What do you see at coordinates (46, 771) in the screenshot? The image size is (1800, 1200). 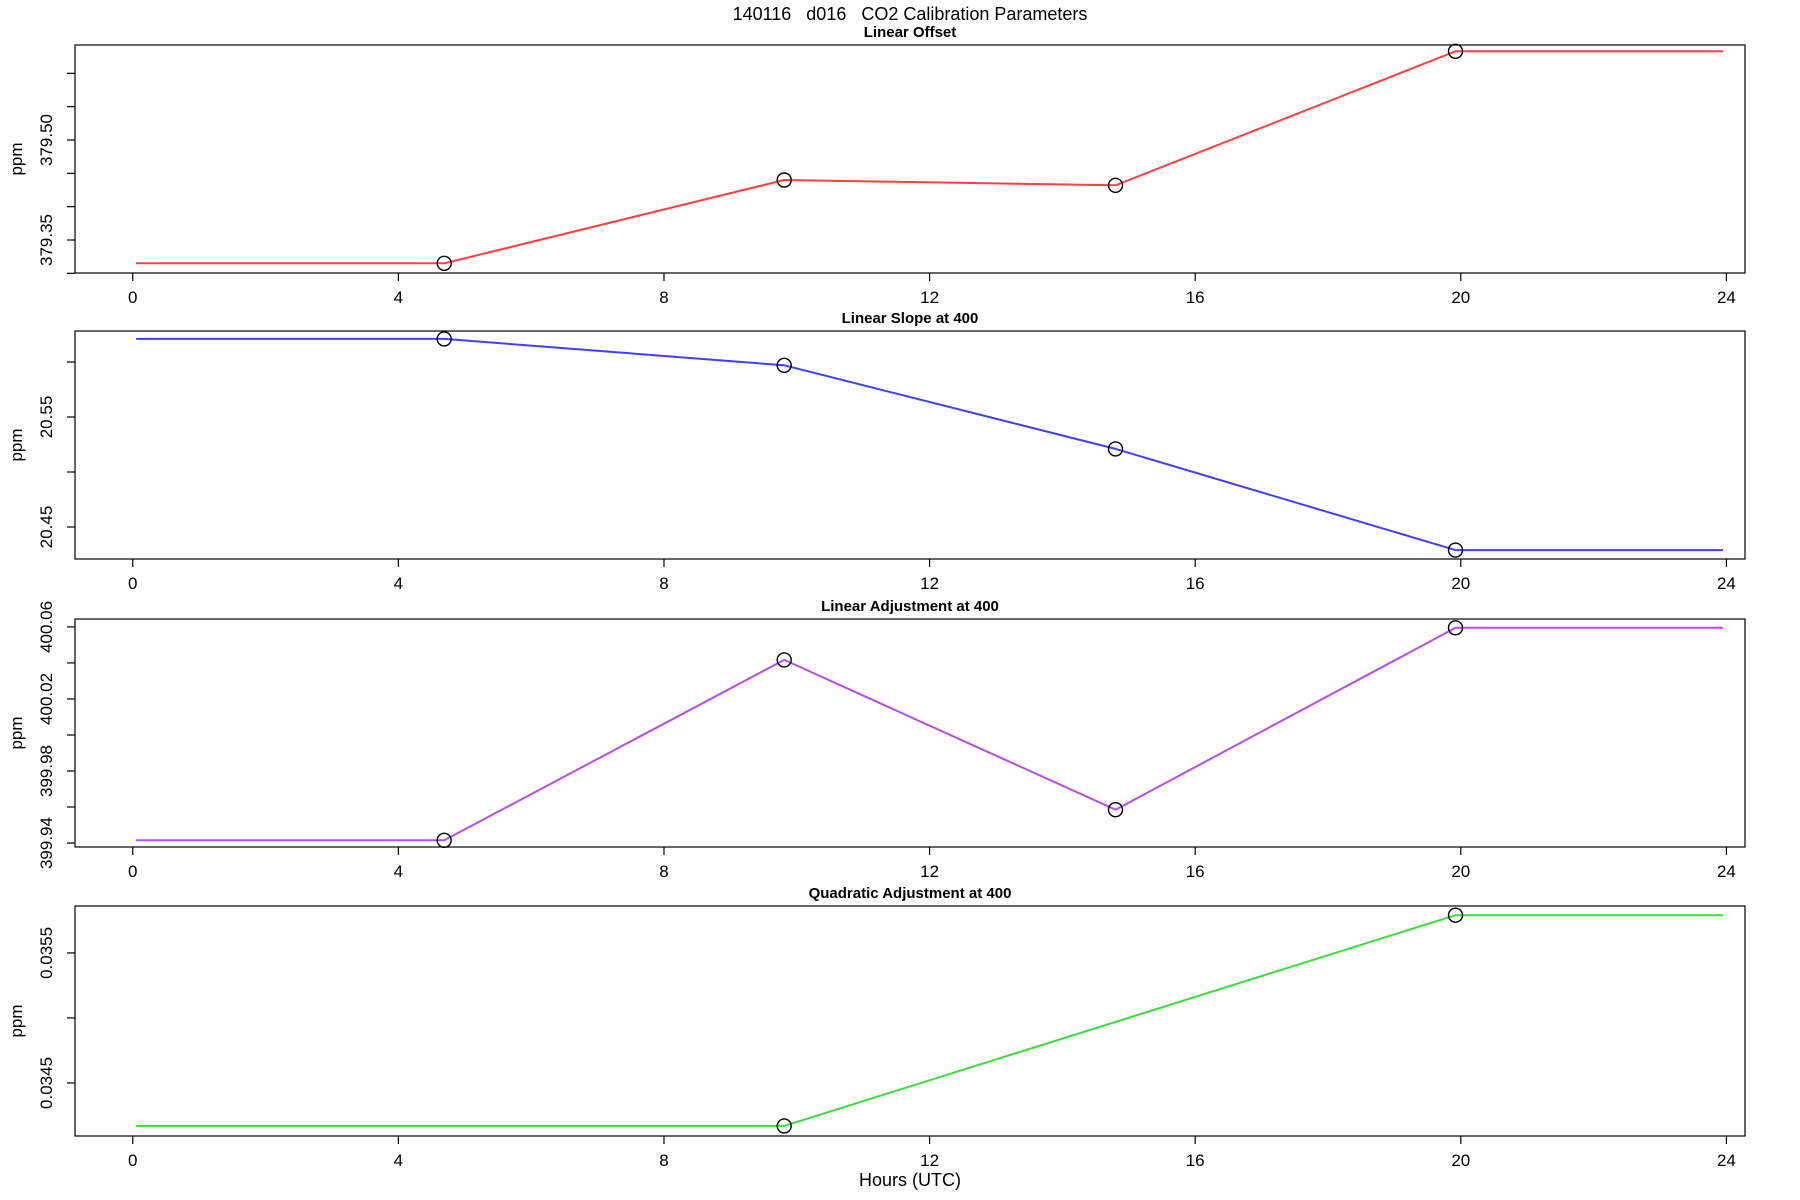 I see `y-tick-label: 399.98` at bounding box center [46, 771].